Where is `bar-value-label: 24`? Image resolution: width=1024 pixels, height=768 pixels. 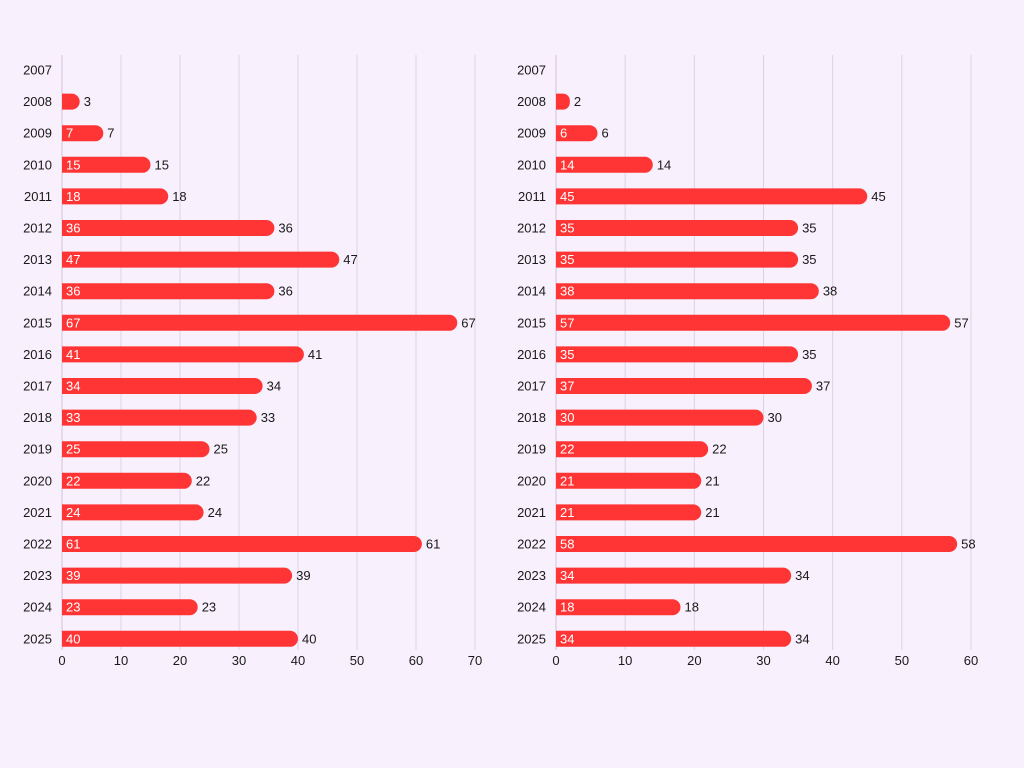
bar-value-label: 24 is located at coordinates (215, 512).